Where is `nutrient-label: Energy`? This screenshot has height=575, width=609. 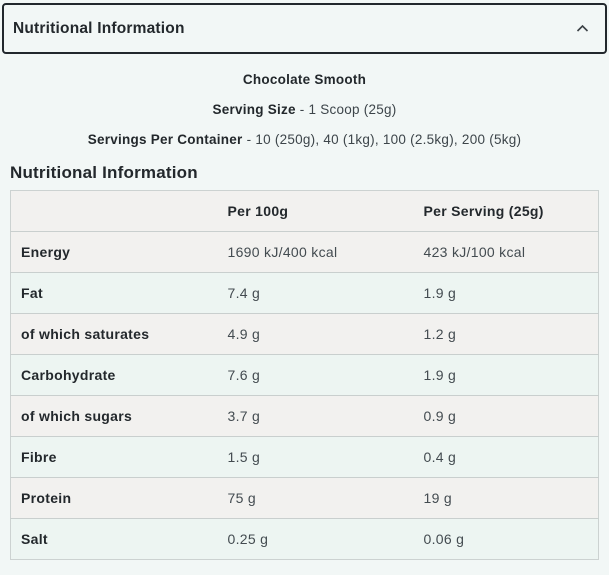 nutrient-label: Energy is located at coordinates (46, 252).